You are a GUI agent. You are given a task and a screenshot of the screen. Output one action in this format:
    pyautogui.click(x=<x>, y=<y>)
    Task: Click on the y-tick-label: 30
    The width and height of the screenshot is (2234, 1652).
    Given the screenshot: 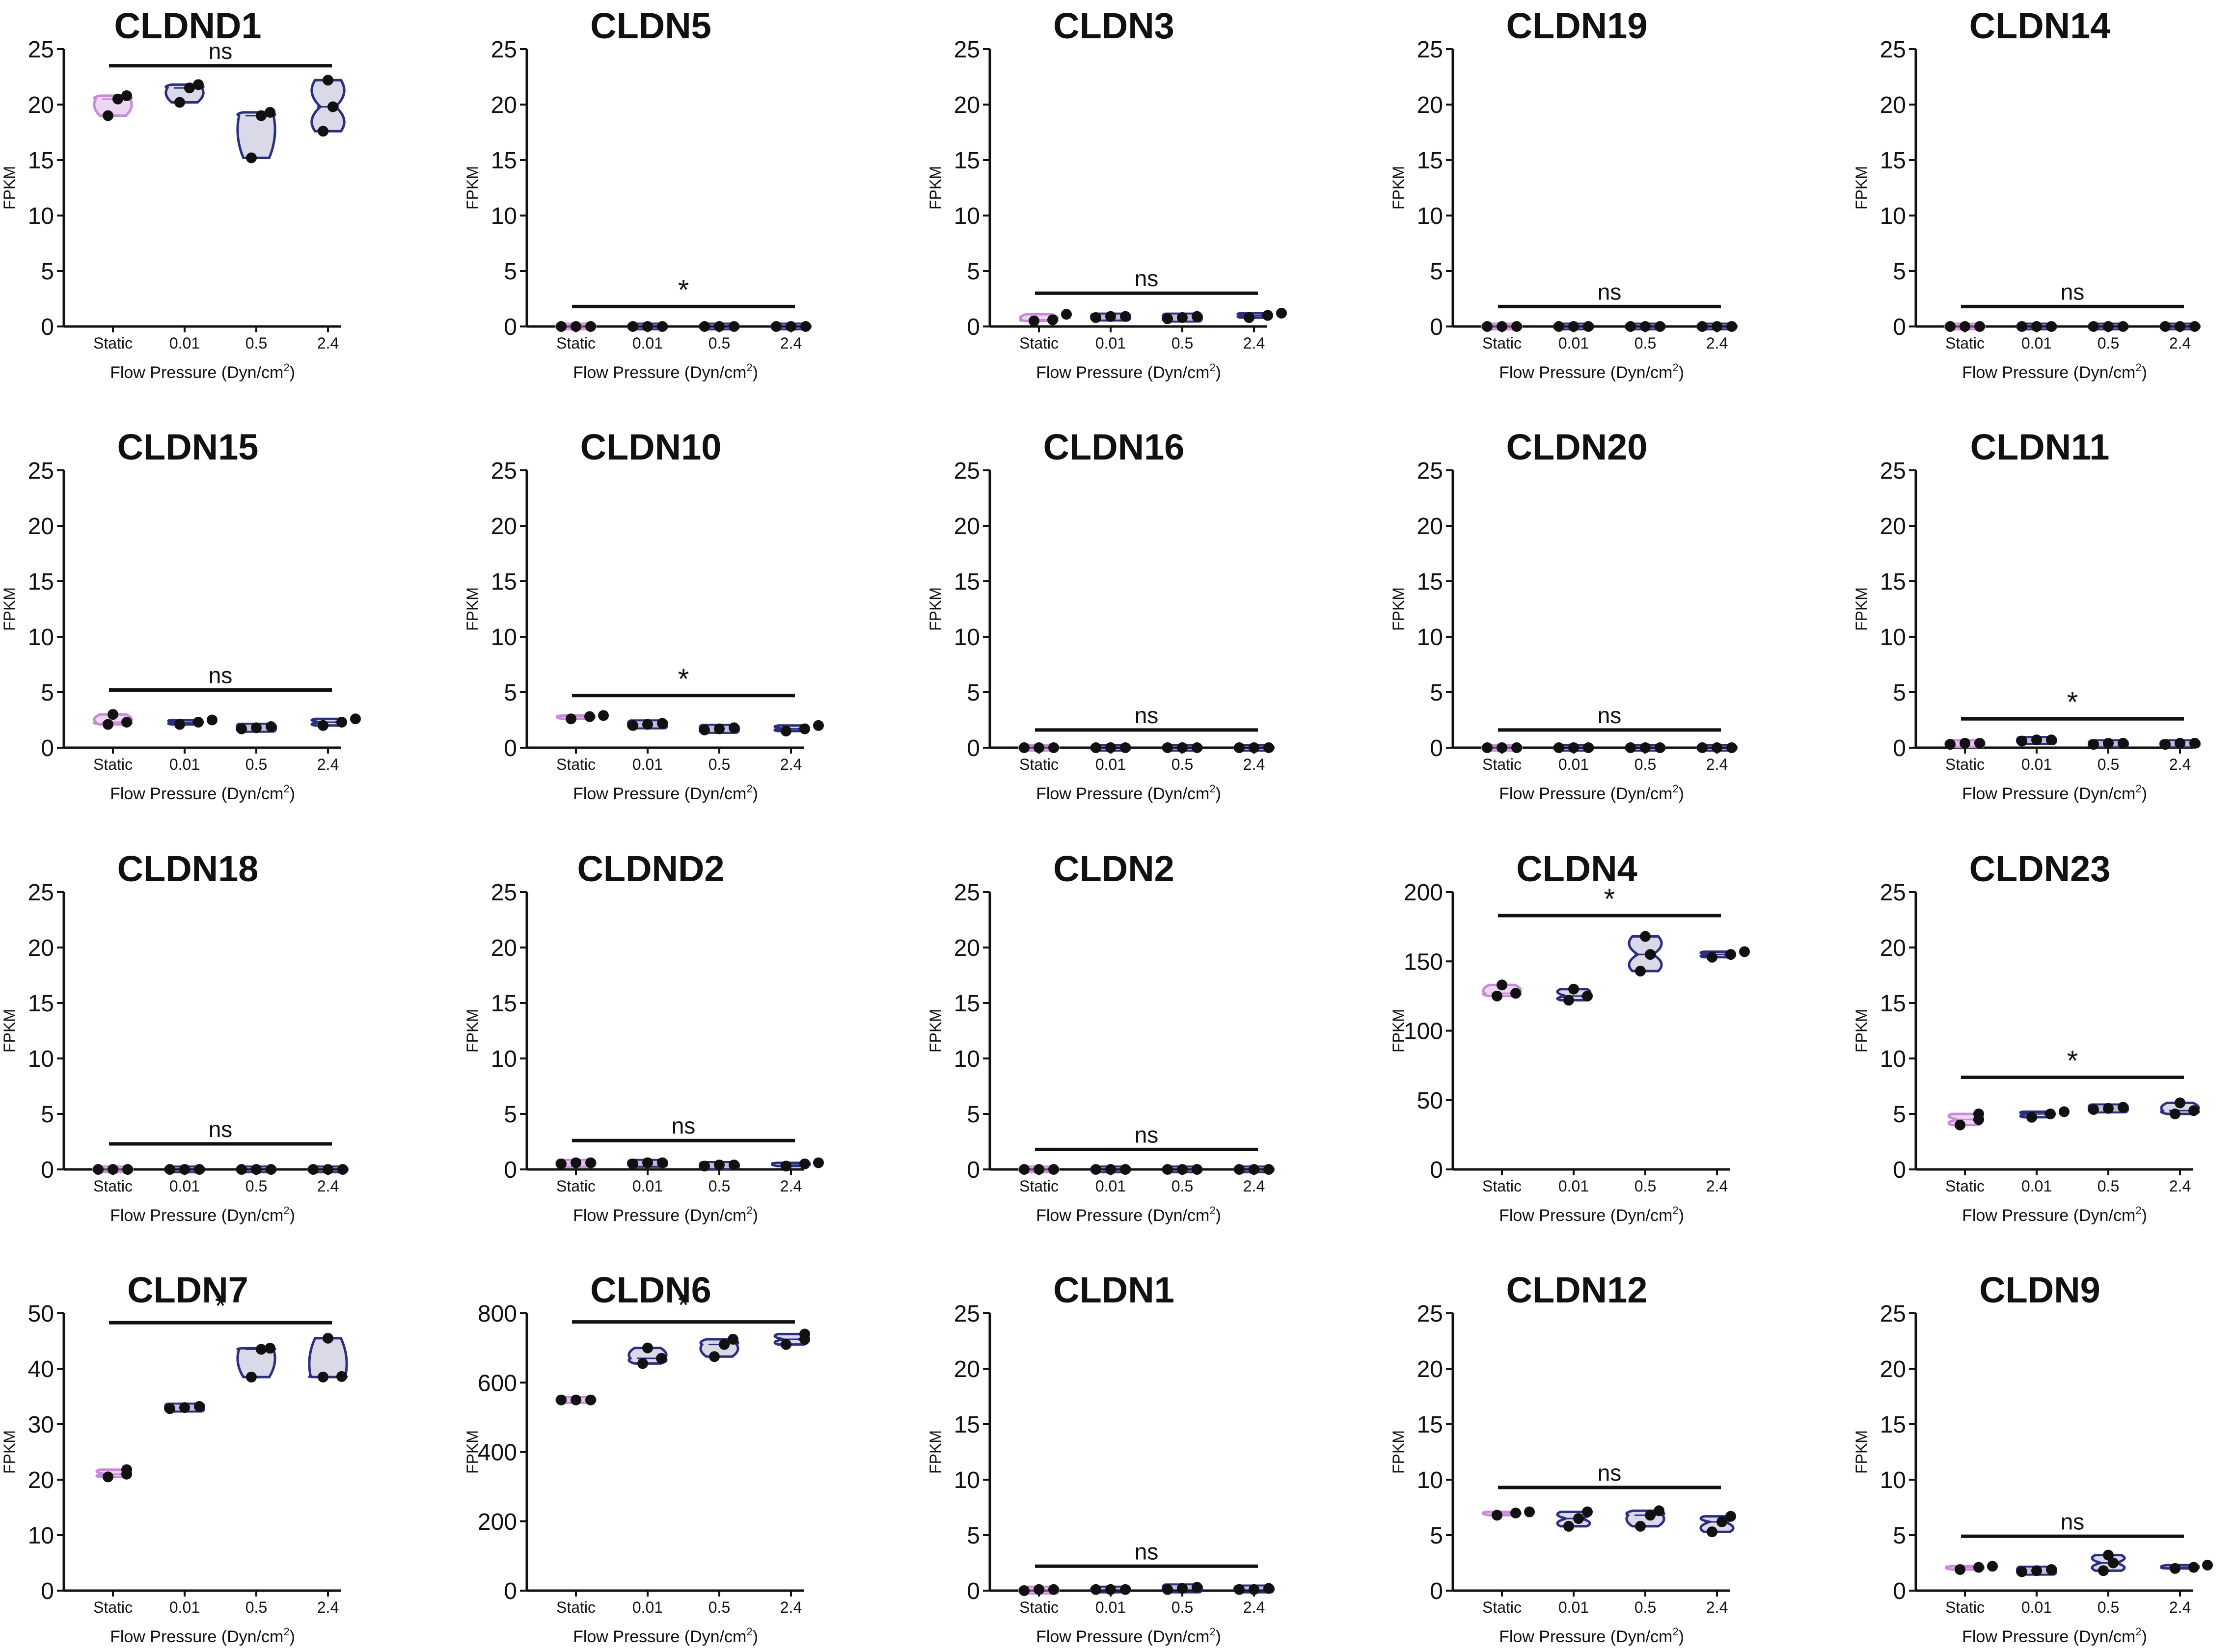 What is the action you would take?
    pyautogui.click(x=41, y=1425)
    